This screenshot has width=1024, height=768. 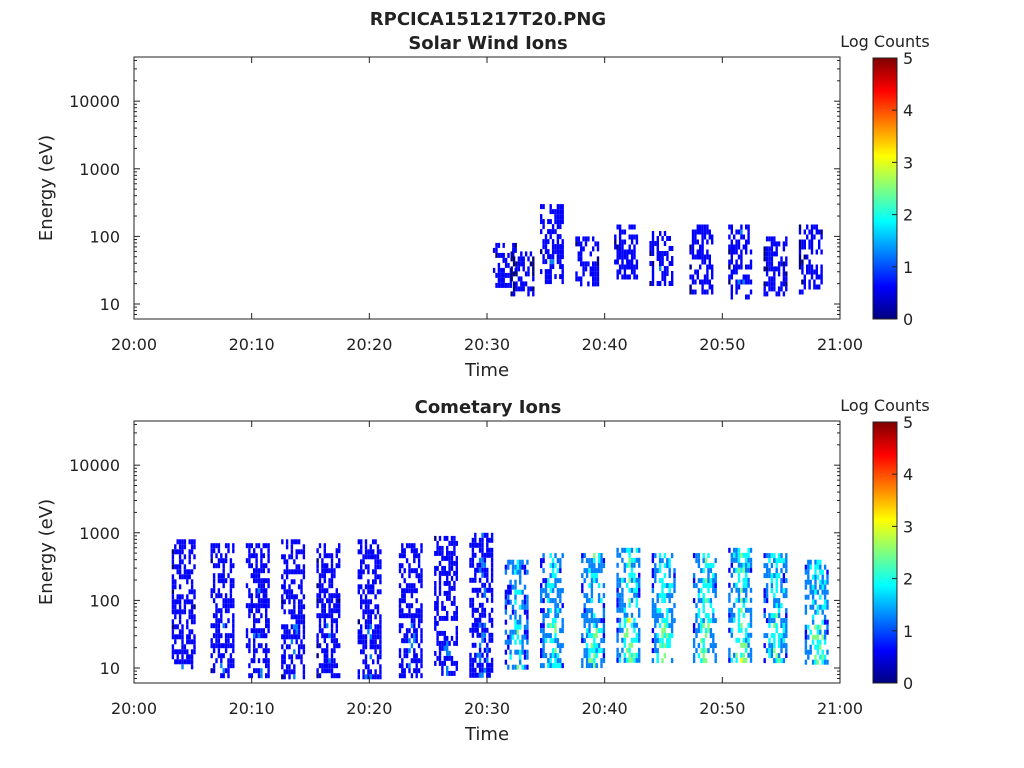 I want to click on cometary-ions-y-tick-label: 10, so click(x=110, y=668).